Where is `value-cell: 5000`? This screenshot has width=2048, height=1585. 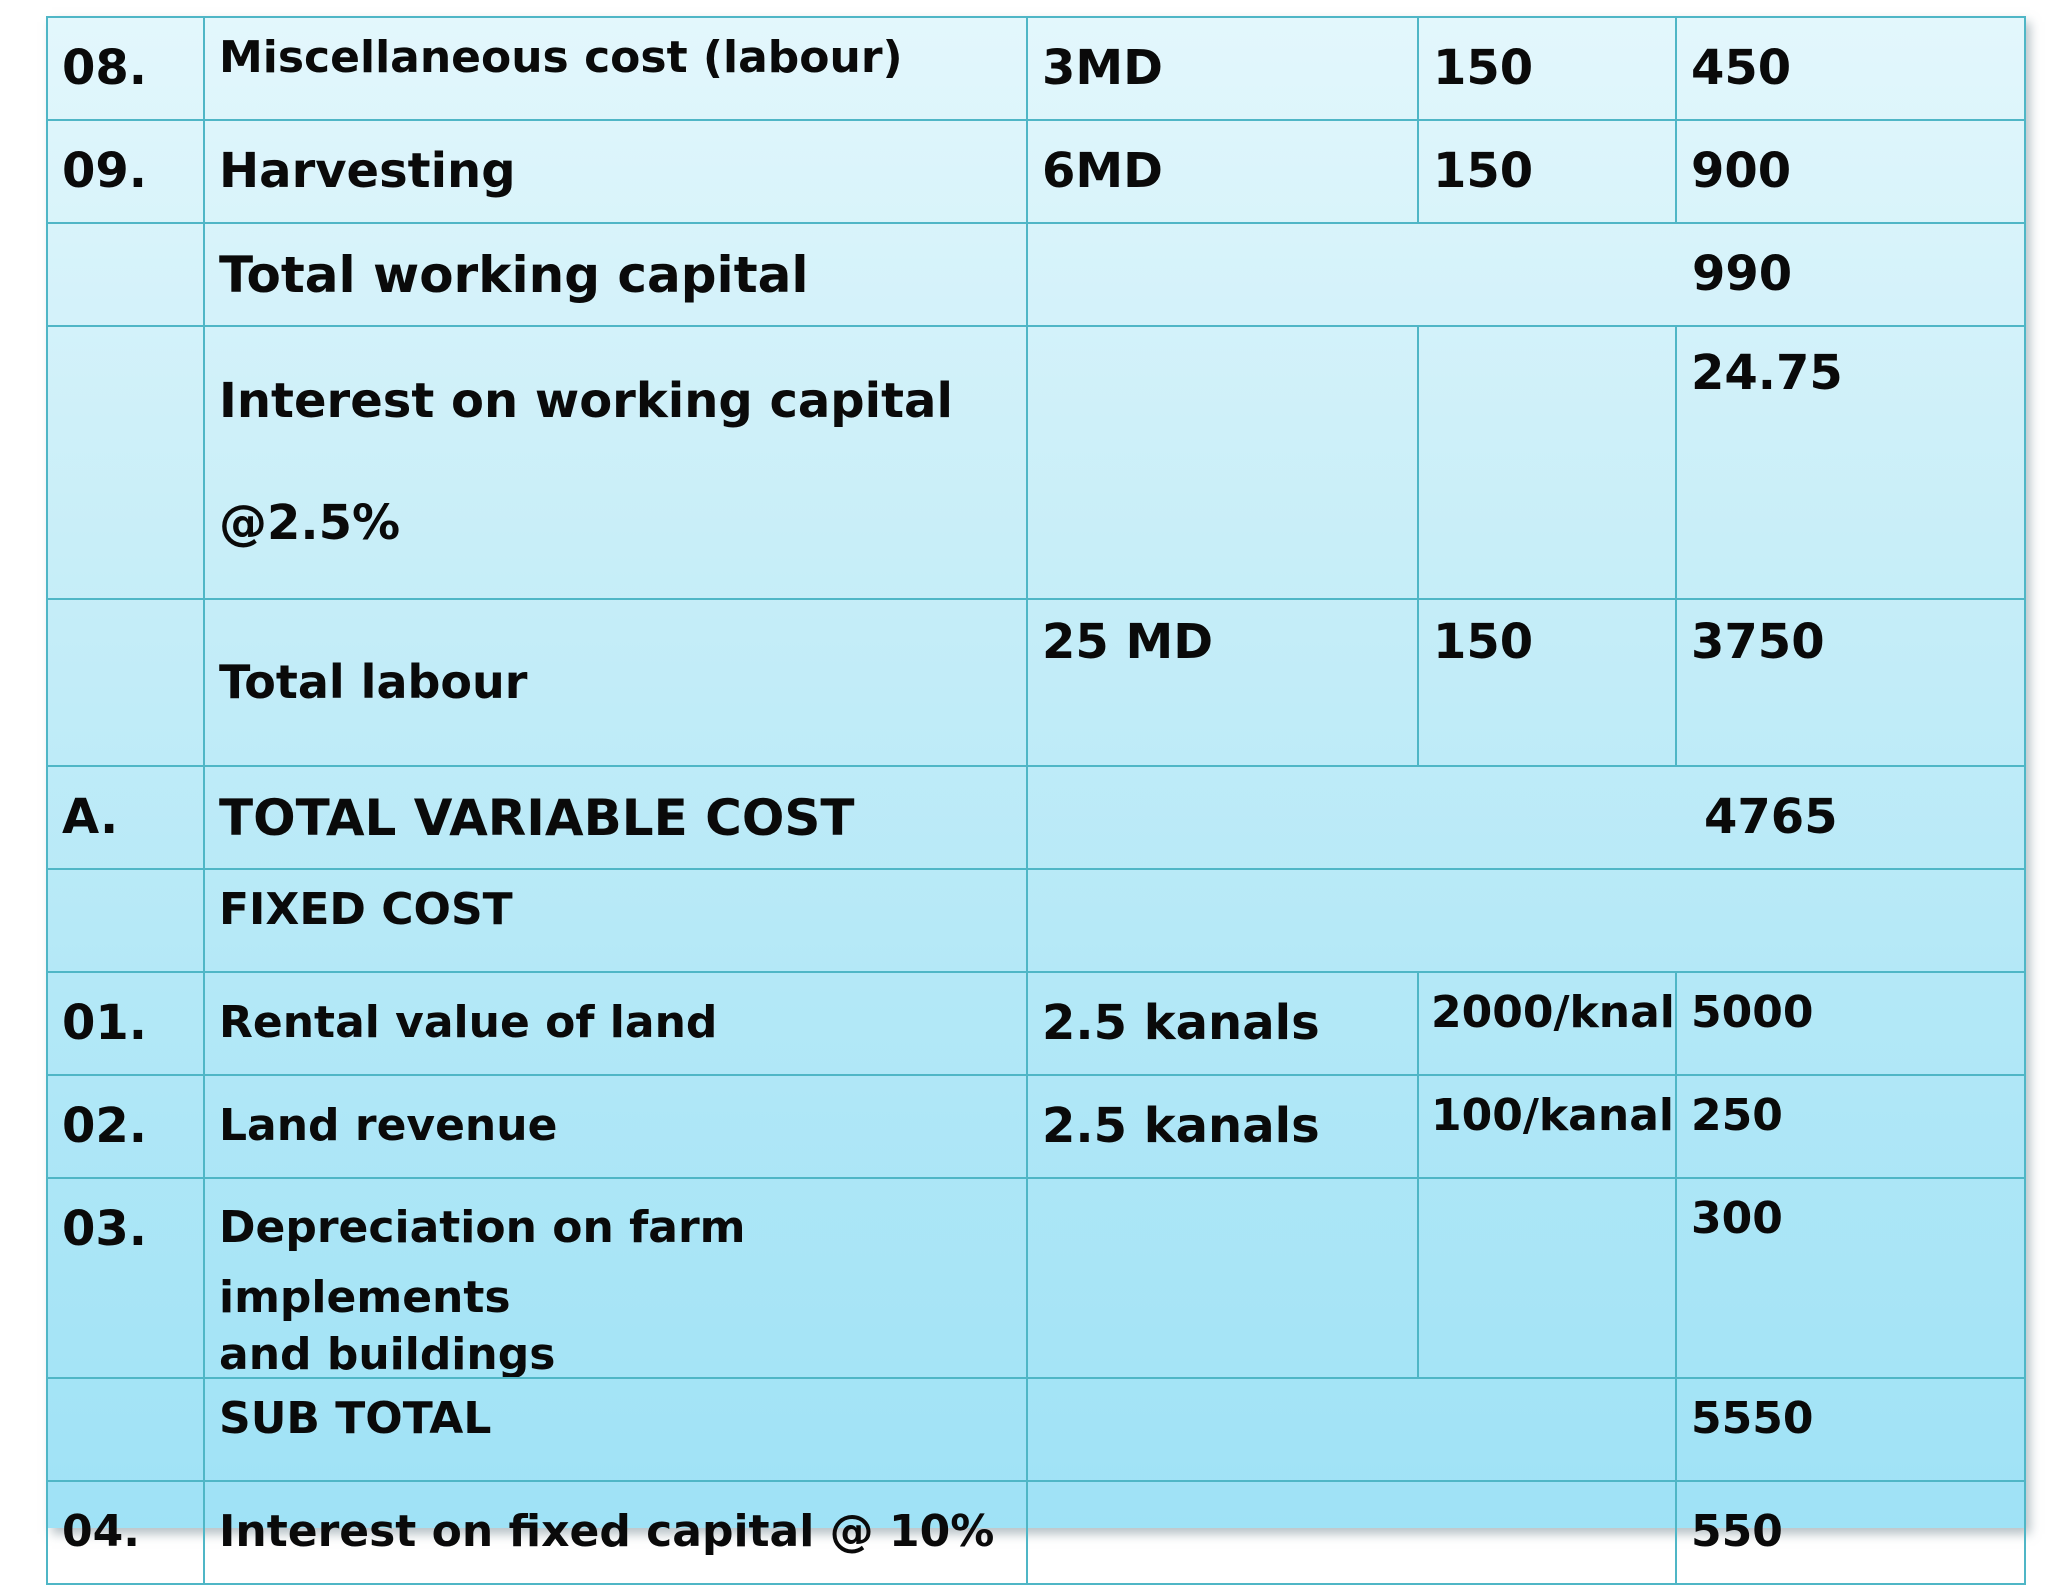 value-cell: 5000 is located at coordinates (1850, 1023).